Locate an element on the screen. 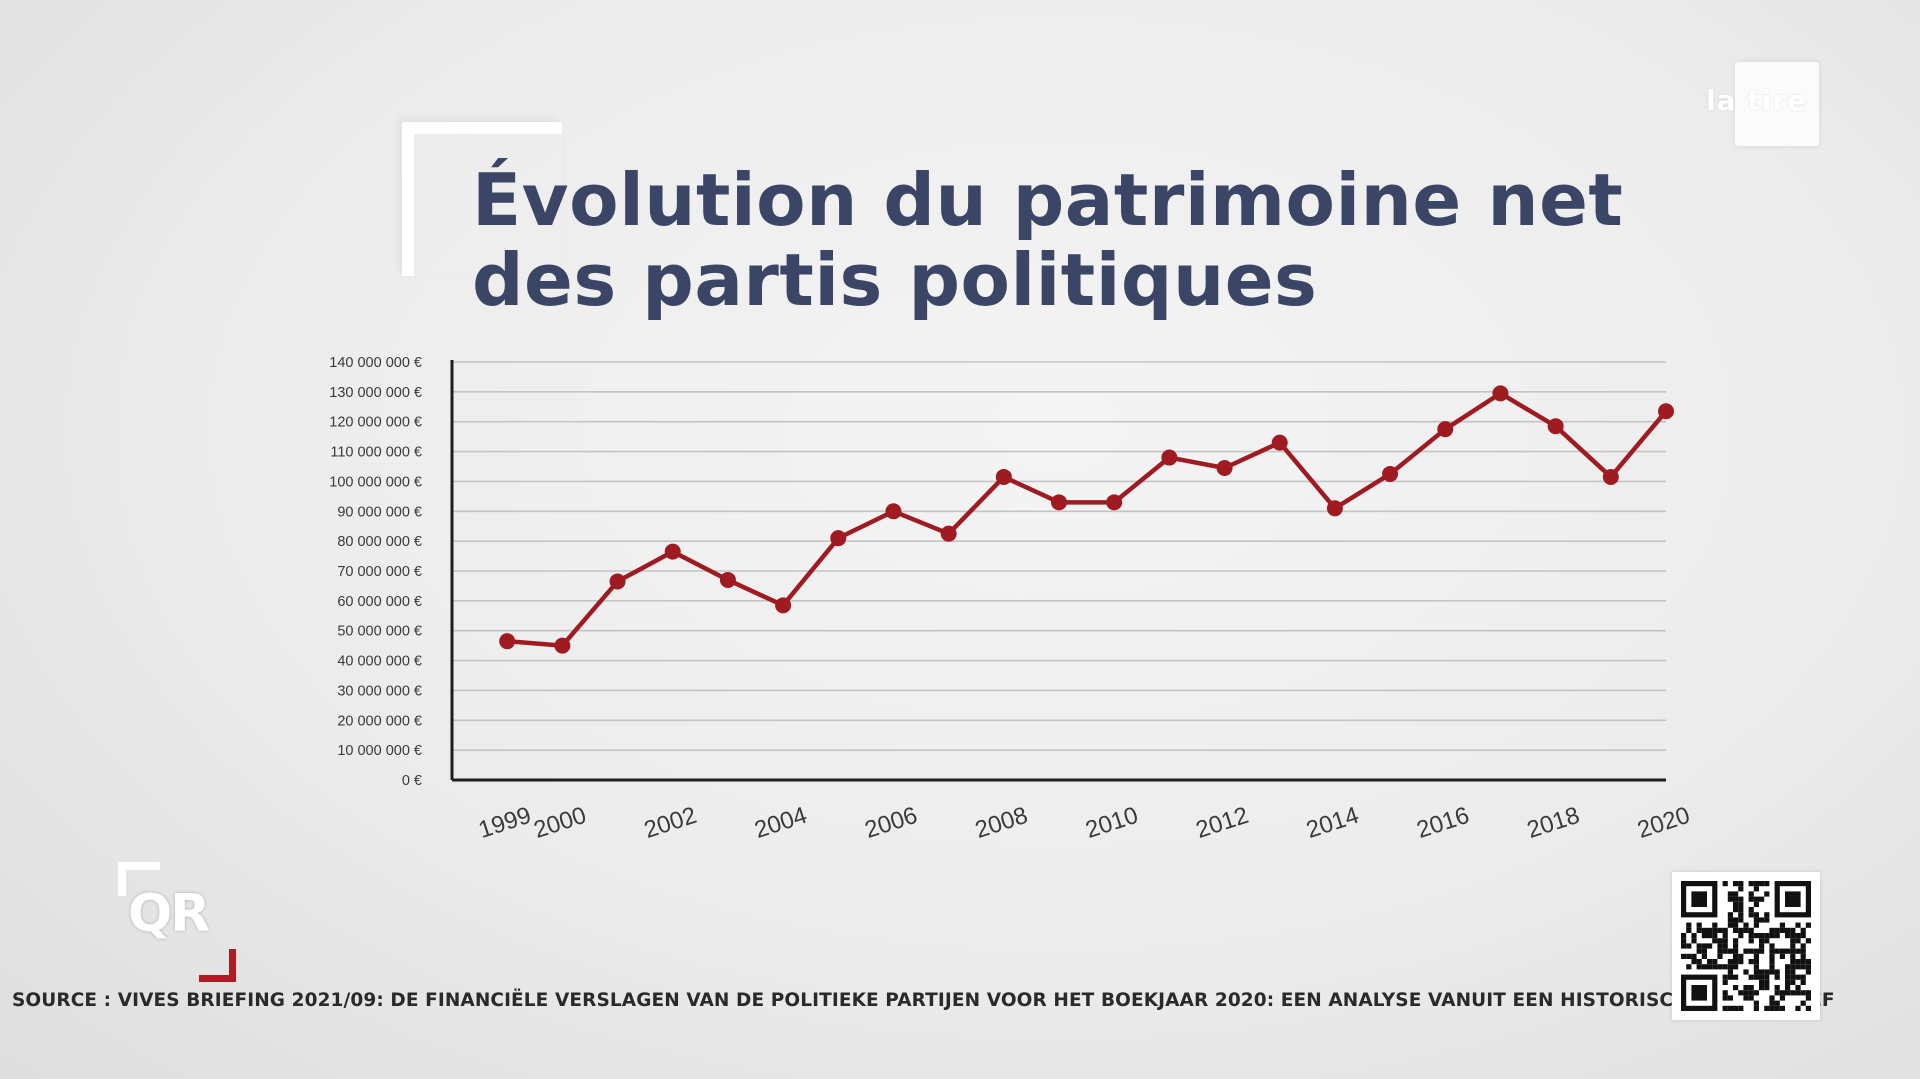  series-line is located at coordinates (1087, 519).